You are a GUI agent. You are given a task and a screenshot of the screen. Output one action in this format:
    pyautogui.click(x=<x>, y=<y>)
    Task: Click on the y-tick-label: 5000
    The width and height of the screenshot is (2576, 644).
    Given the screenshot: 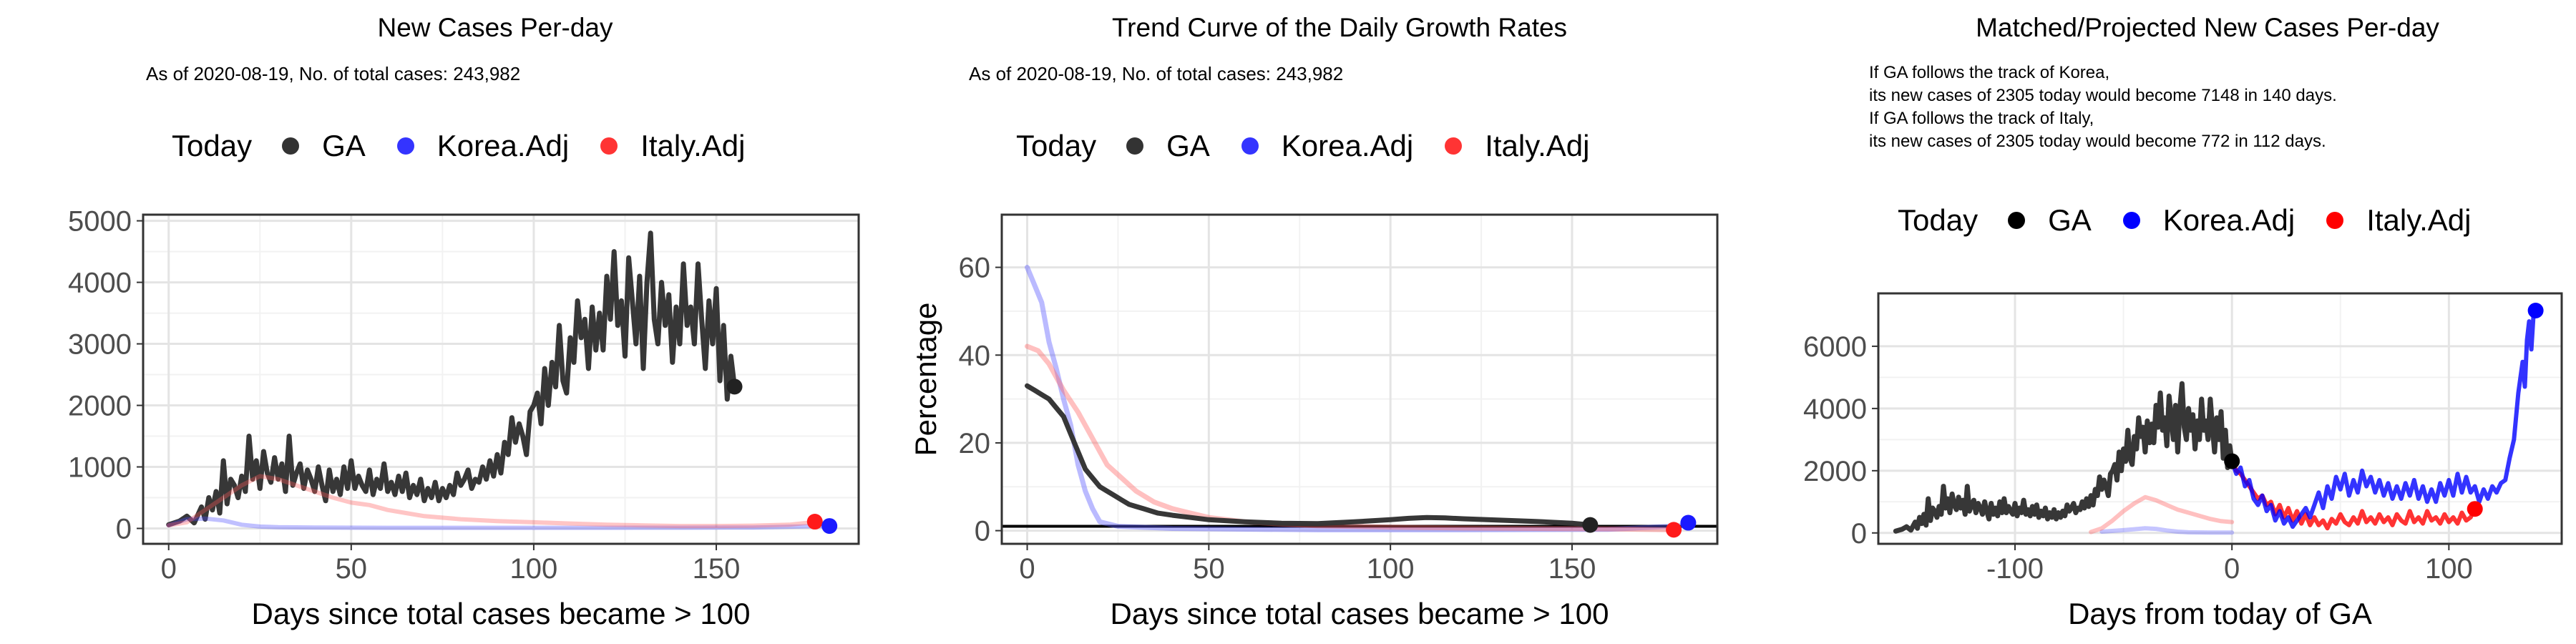 What is the action you would take?
    pyautogui.click(x=100, y=222)
    